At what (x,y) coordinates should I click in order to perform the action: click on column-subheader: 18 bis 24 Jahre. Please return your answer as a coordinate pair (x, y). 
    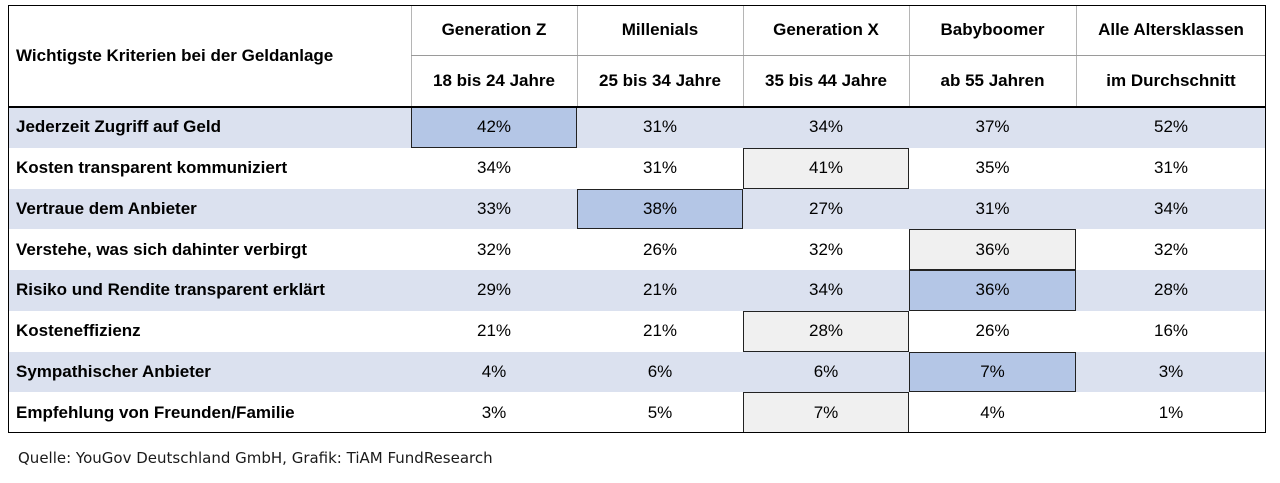
    Looking at the image, I should click on (494, 80).